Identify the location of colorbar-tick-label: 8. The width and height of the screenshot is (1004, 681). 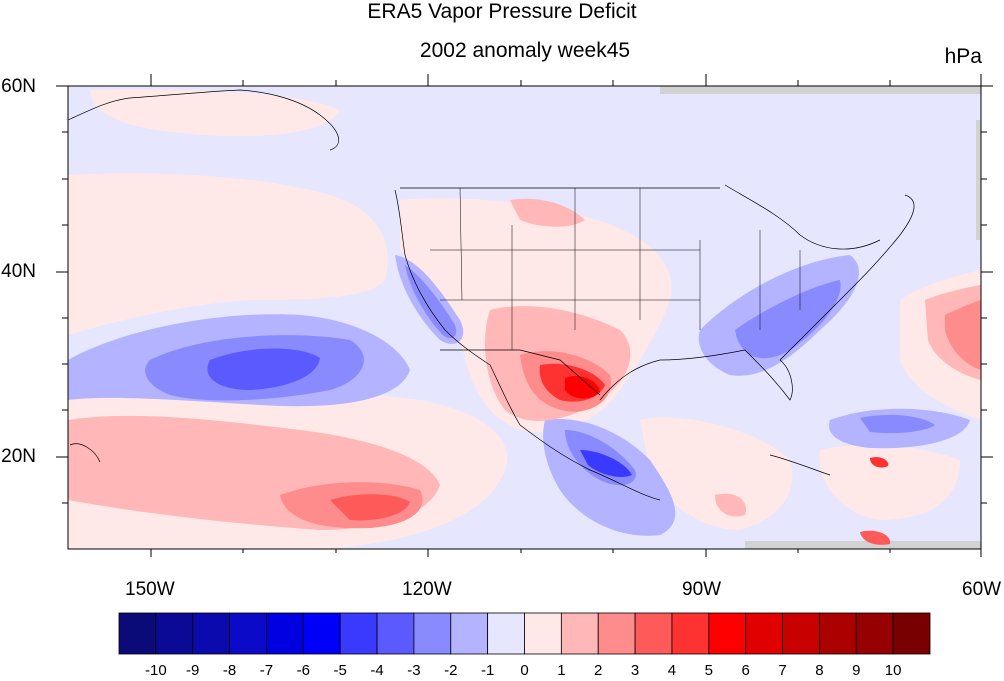
(819, 670).